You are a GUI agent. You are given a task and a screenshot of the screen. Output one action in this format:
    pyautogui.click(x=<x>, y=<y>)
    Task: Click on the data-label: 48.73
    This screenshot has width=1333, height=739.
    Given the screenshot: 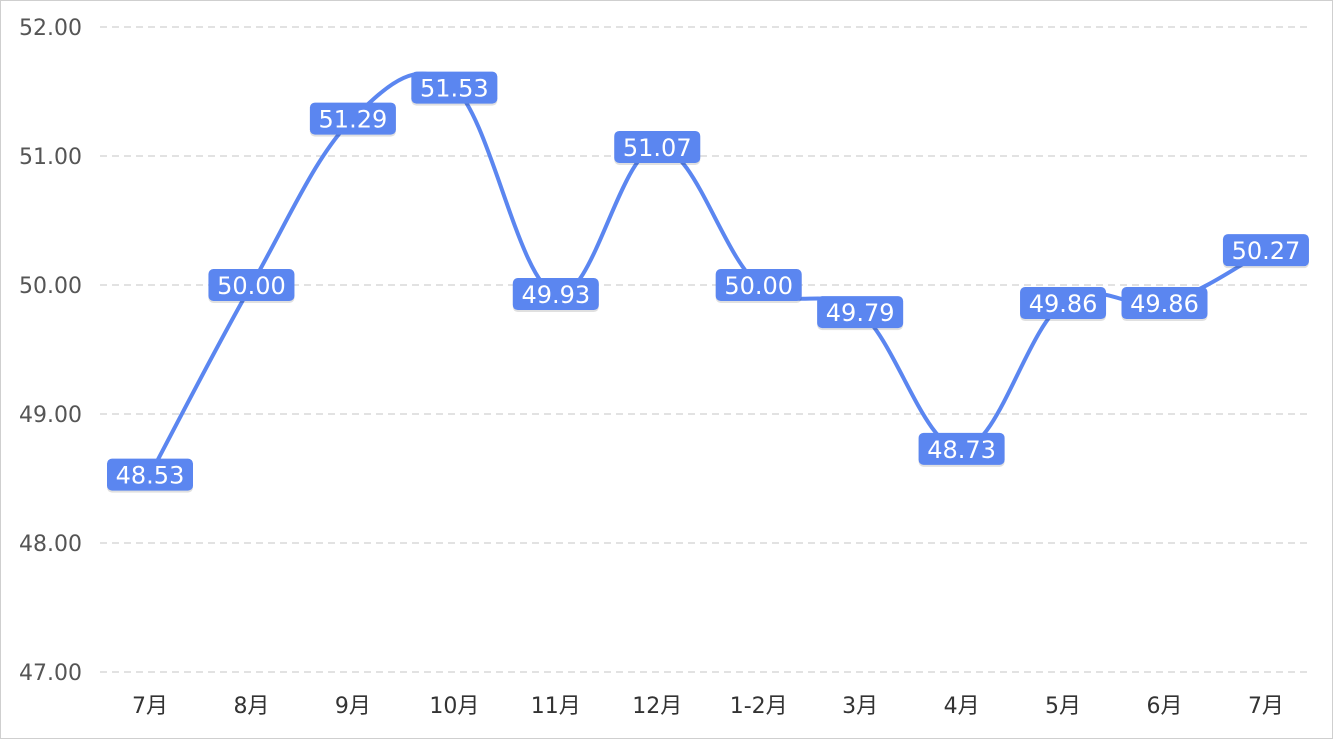 What is the action you would take?
    pyautogui.click(x=961, y=449)
    